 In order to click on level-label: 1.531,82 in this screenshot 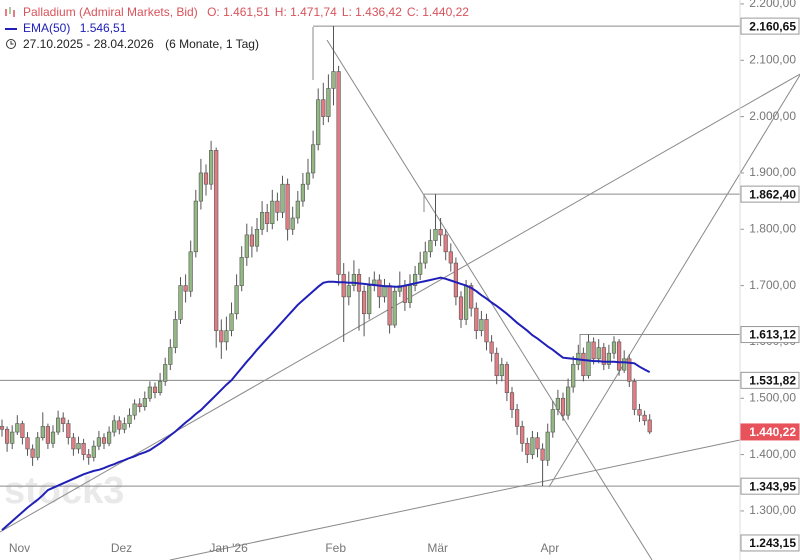, I will do `click(772, 381)`.